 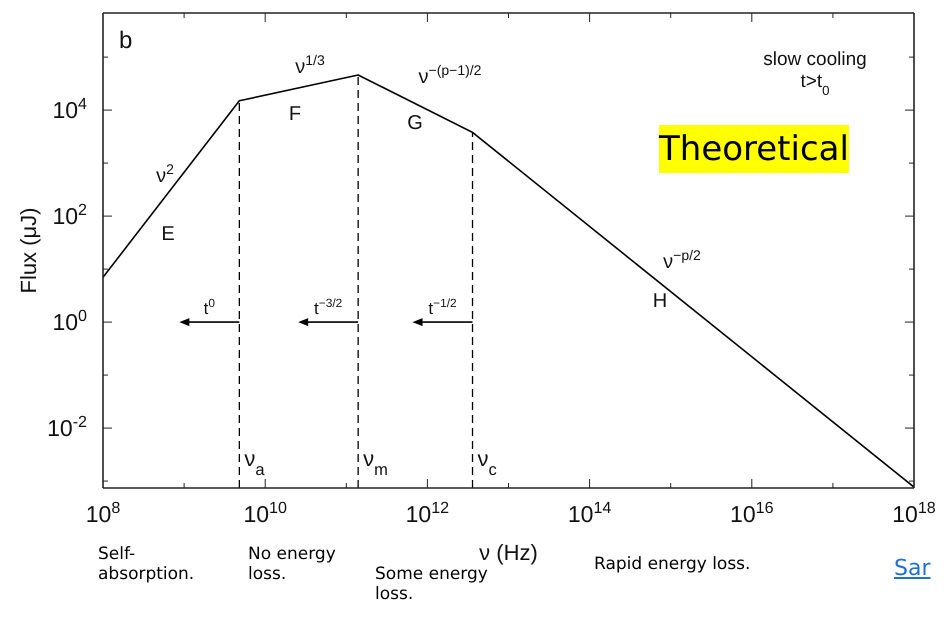 I want to click on annotation: ν$^{1/3}$, so click(x=310, y=65).